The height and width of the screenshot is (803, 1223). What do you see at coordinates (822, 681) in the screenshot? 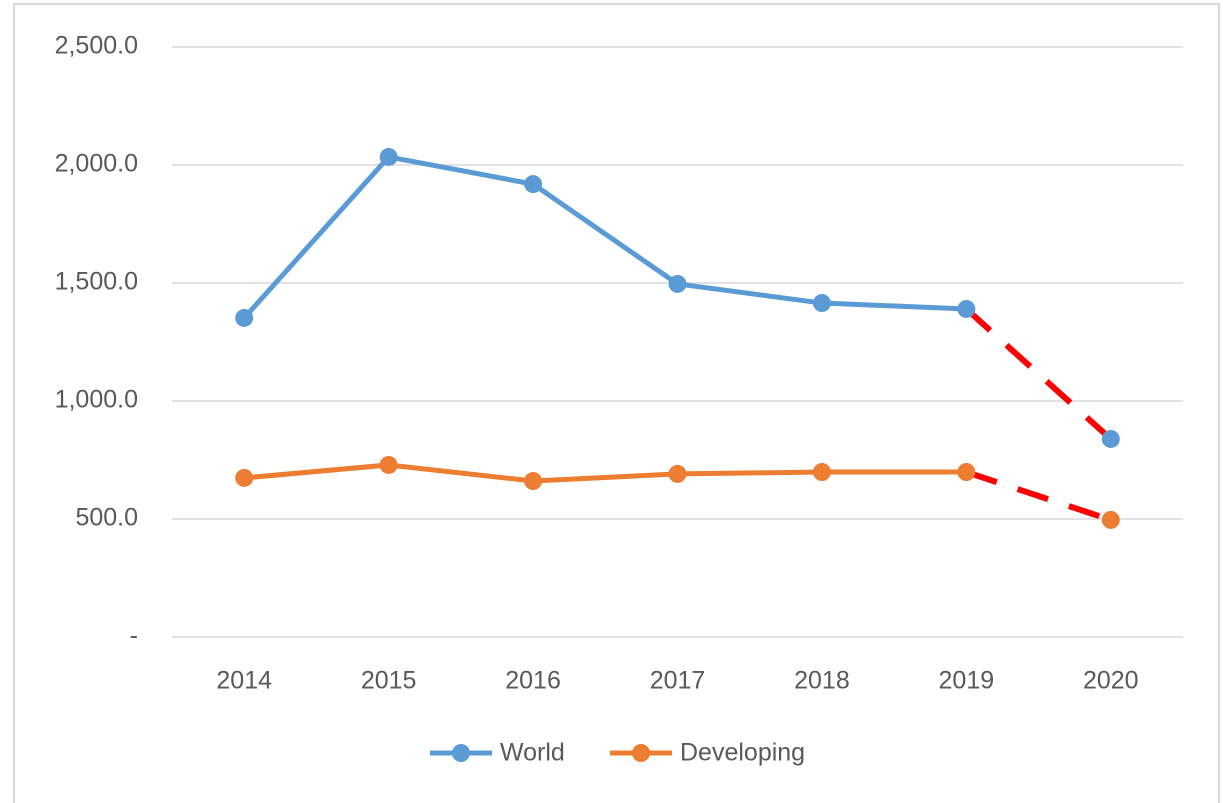
I see `x-tick-label: 2018` at bounding box center [822, 681].